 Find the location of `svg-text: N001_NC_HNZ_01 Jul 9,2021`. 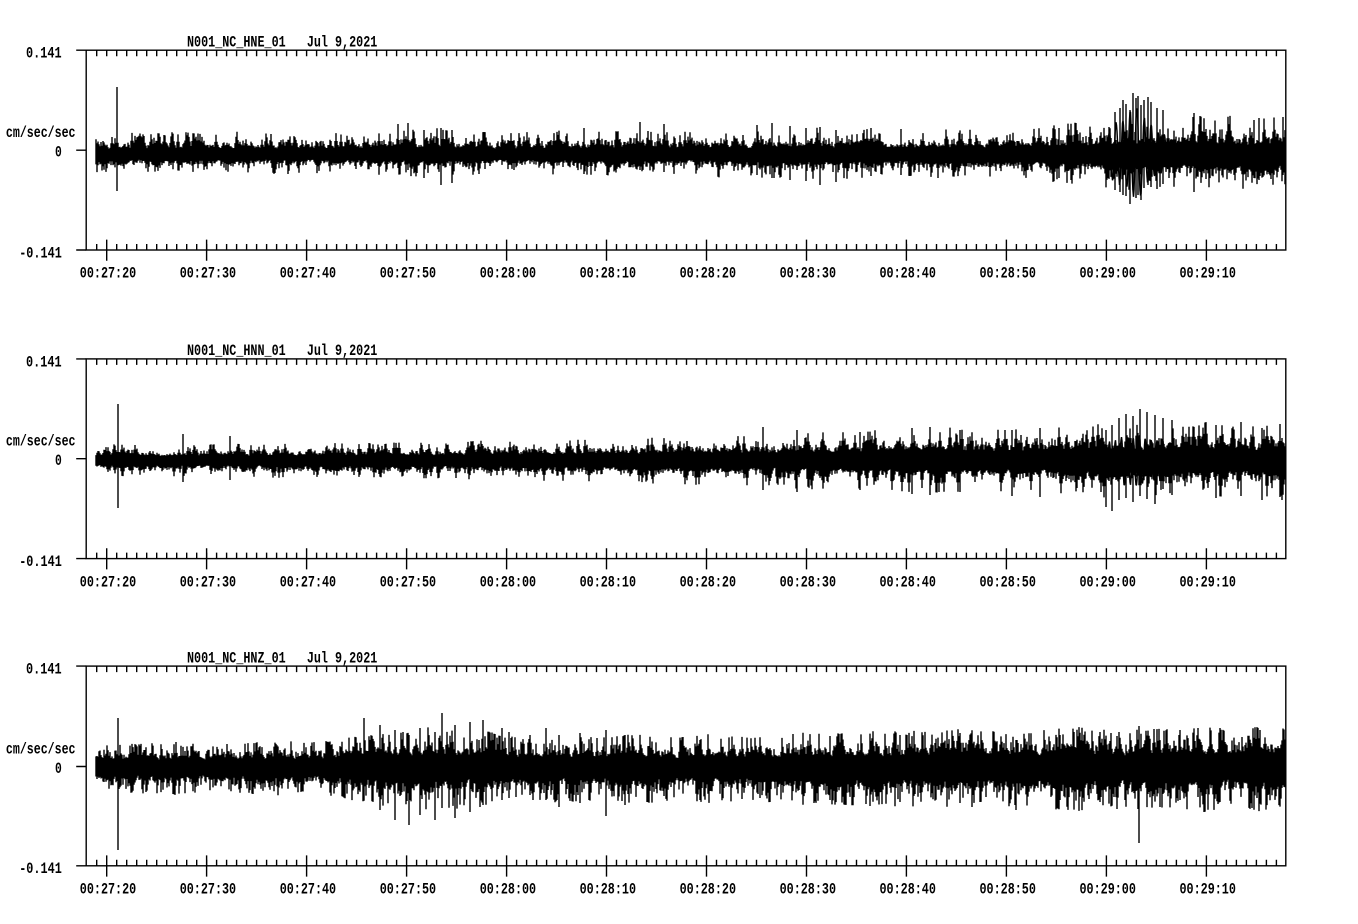

svg-text: N001_NC_HNZ_01 Jul 9,2021 is located at coordinates (282, 658).